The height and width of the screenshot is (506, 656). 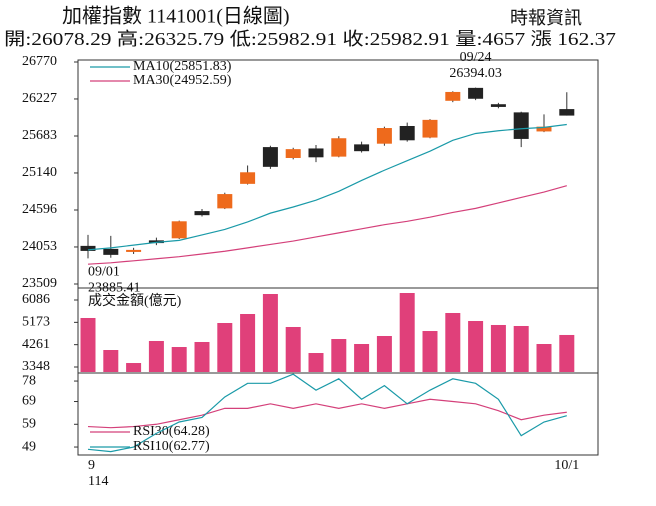 I want to click on x-tick-label: 10/1, so click(x=566, y=465).